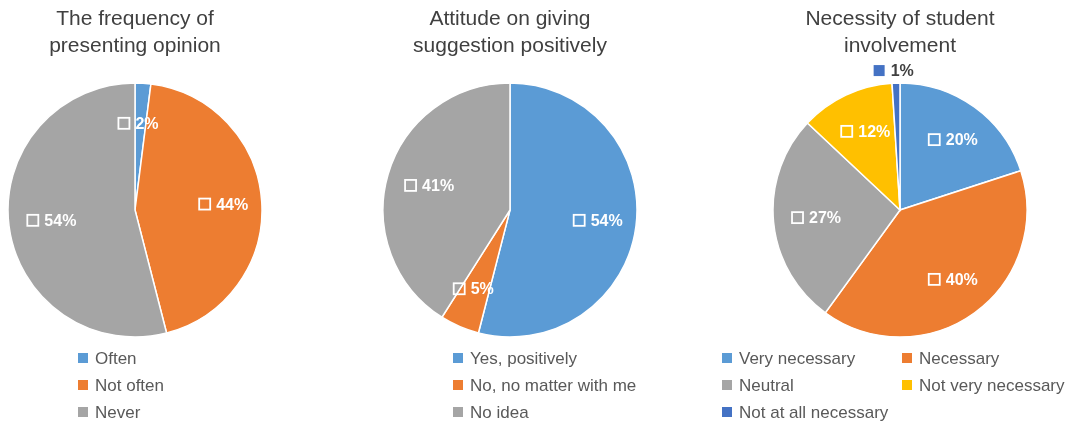  I want to click on data-label: 41%, so click(438, 185).